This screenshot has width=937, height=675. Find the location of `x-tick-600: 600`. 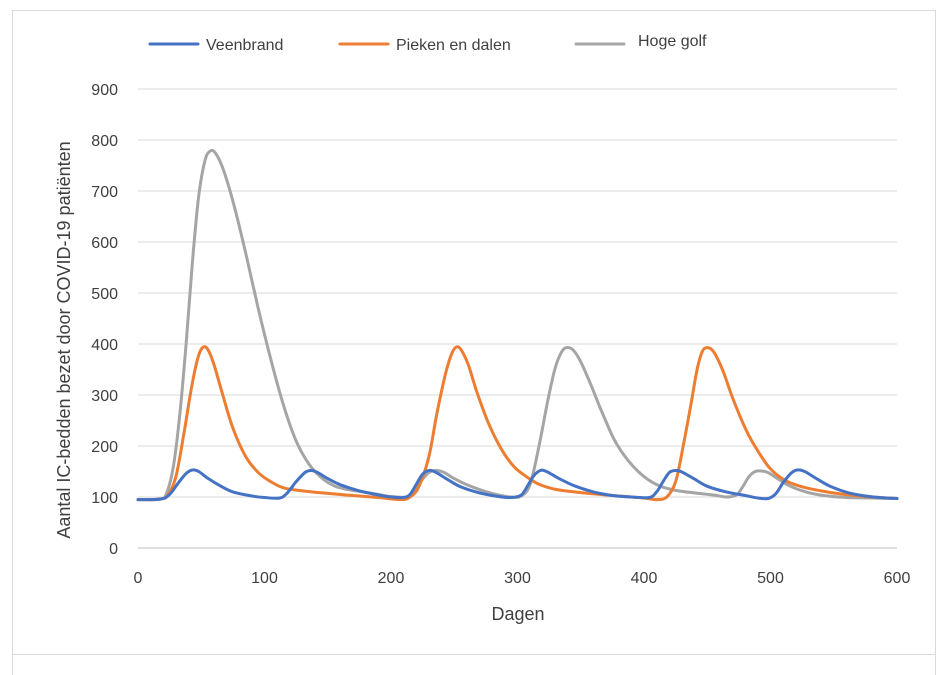

x-tick-600: 600 is located at coordinates (897, 578).